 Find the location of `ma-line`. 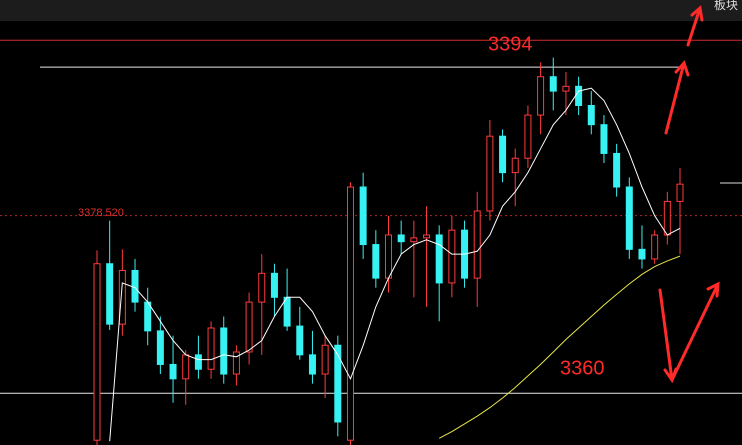

ma-line is located at coordinates (559, 347).